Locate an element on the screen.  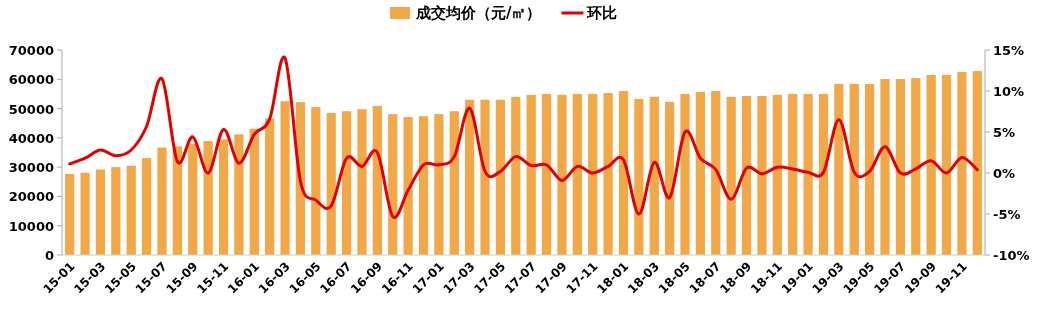
y2-tick-label: 10% is located at coordinates (1009, 91).